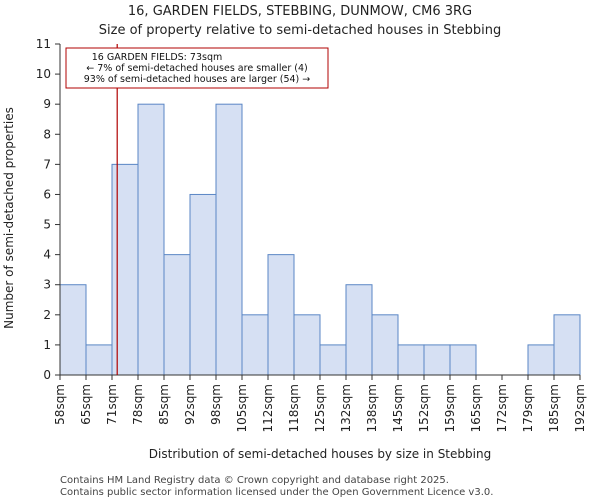  What do you see at coordinates (554, 408) in the screenshot?
I see `x-tick-label: 185sqm` at bounding box center [554, 408].